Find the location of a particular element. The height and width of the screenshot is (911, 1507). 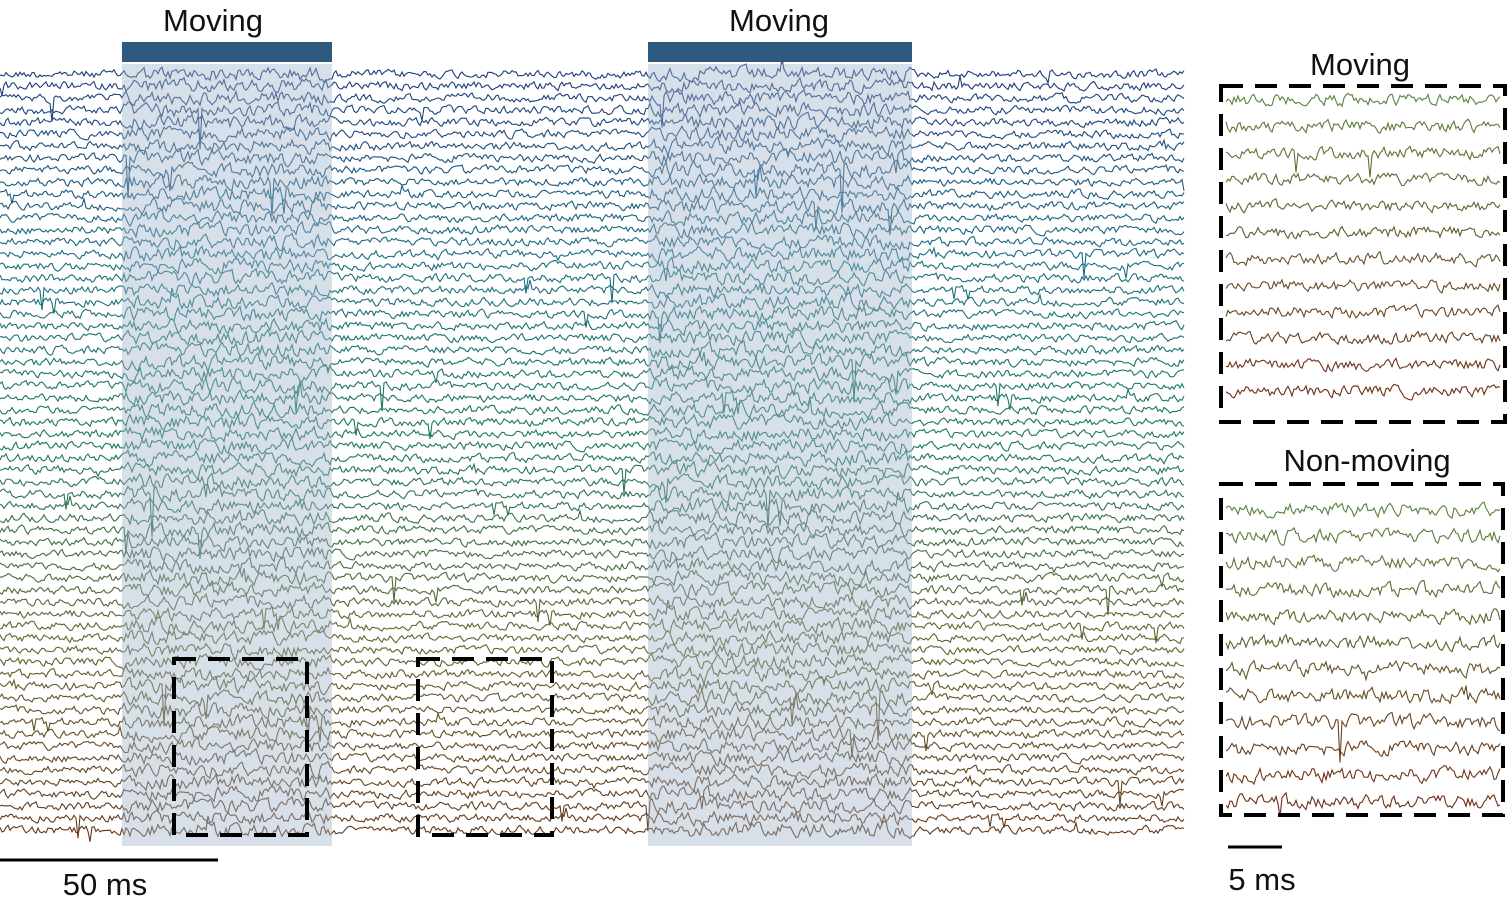

scale-label: 50 ms is located at coordinates (105, 884).